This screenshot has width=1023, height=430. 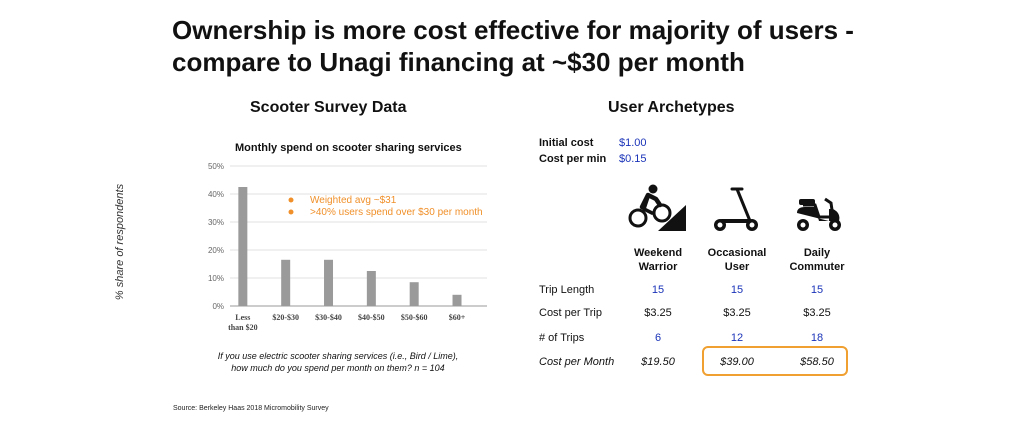 I want to click on archetype-name-line2: User, so click(x=737, y=267).